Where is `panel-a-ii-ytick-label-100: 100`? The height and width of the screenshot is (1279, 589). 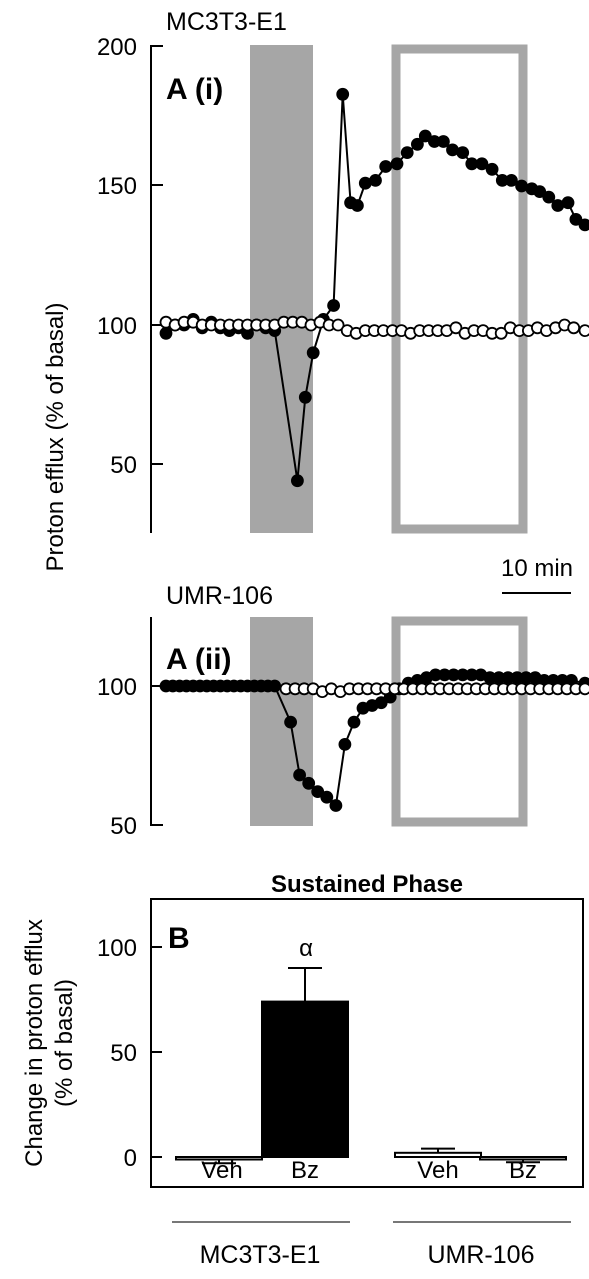
panel-a-ii-ytick-label-100: 100 is located at coordinates (117, 687).